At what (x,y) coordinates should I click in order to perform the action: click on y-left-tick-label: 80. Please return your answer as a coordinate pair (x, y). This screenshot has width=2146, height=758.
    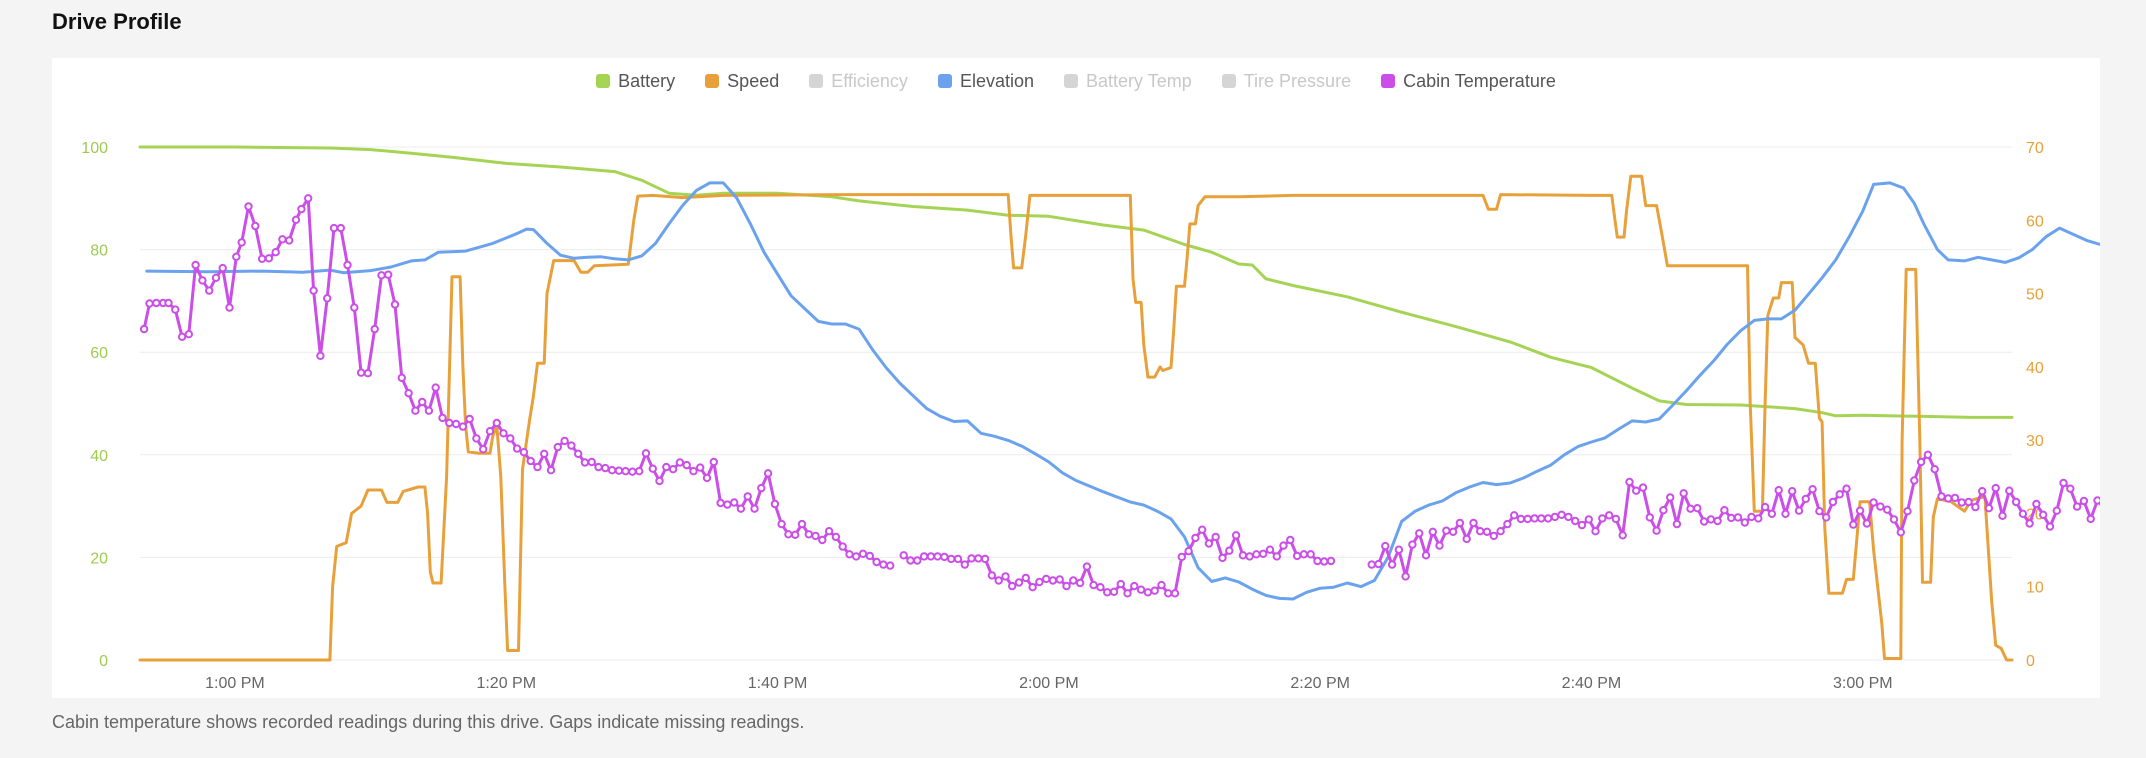
    Looking at the image, I should click on (99, 251).